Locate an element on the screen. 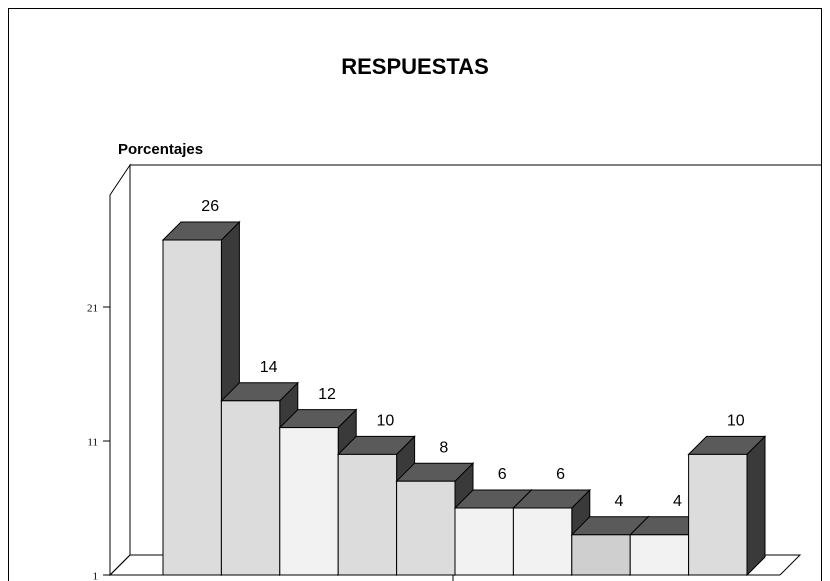 Image resolution: width=830 pixels, height=581 pixels. bar-side is located at coordinates (756, 506).